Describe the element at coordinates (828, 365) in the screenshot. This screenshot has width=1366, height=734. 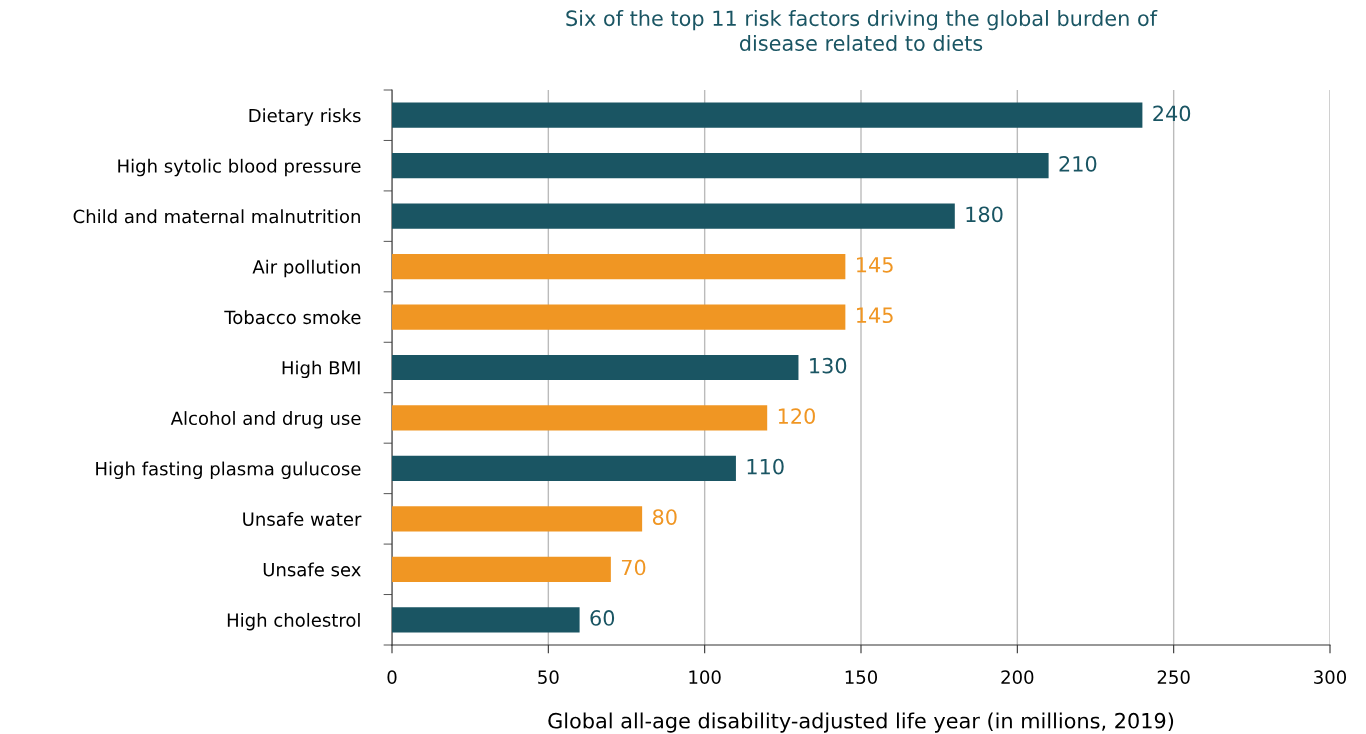
I see `data-label: 130` at that location.